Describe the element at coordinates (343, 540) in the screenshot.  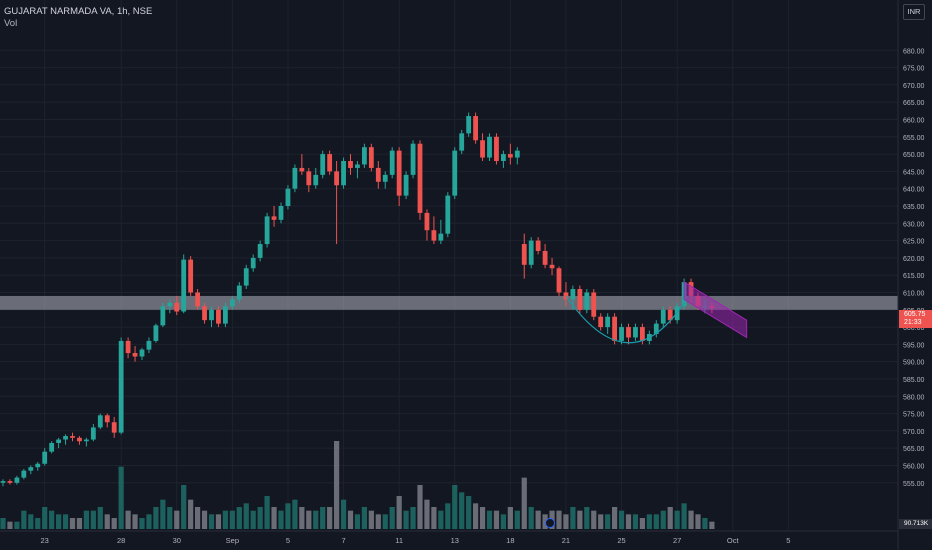
I see `time-tick-label: 7` at that location.